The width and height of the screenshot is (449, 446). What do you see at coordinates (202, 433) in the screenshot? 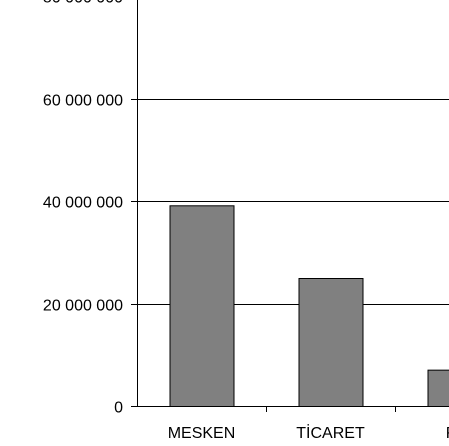
I see `x-tick-label: MESKEN` at bounding box center [202, 433].